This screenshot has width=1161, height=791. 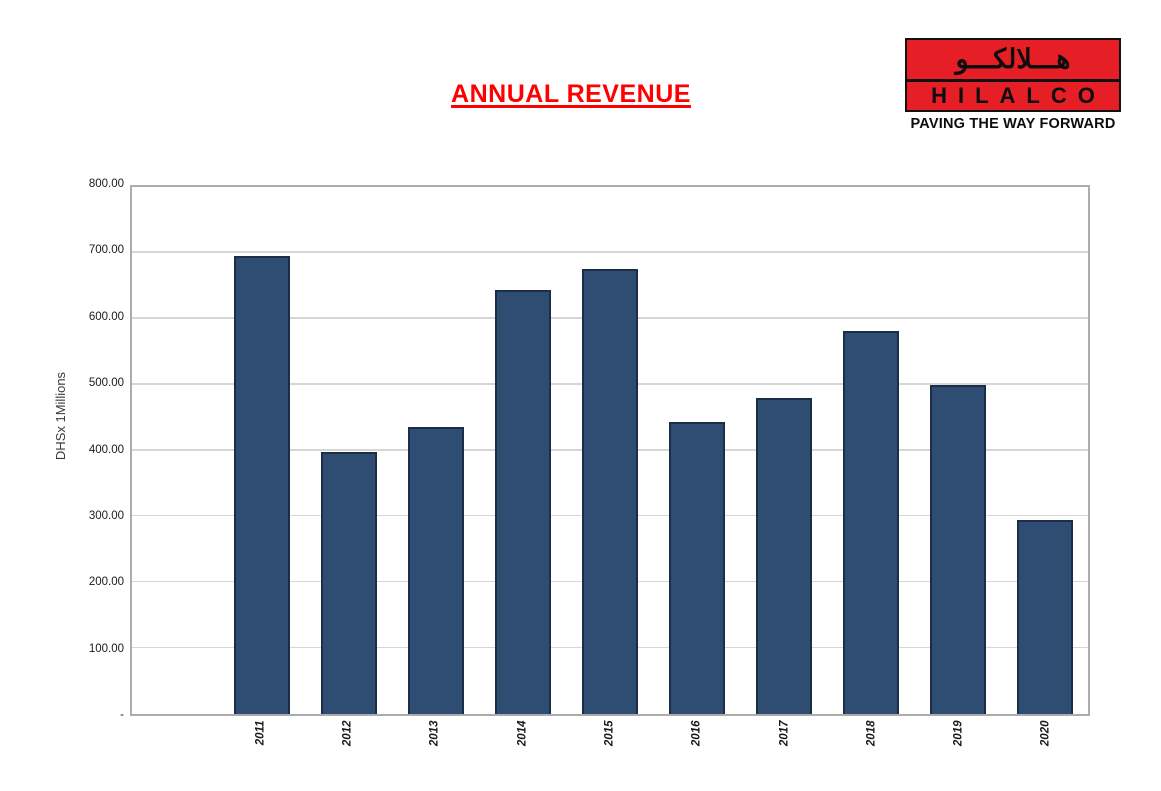 What do you see at coordinates (106, 383) in the screenshot?
I see `y-tick-label-500: 500.00` at bounding box center [106, 383].